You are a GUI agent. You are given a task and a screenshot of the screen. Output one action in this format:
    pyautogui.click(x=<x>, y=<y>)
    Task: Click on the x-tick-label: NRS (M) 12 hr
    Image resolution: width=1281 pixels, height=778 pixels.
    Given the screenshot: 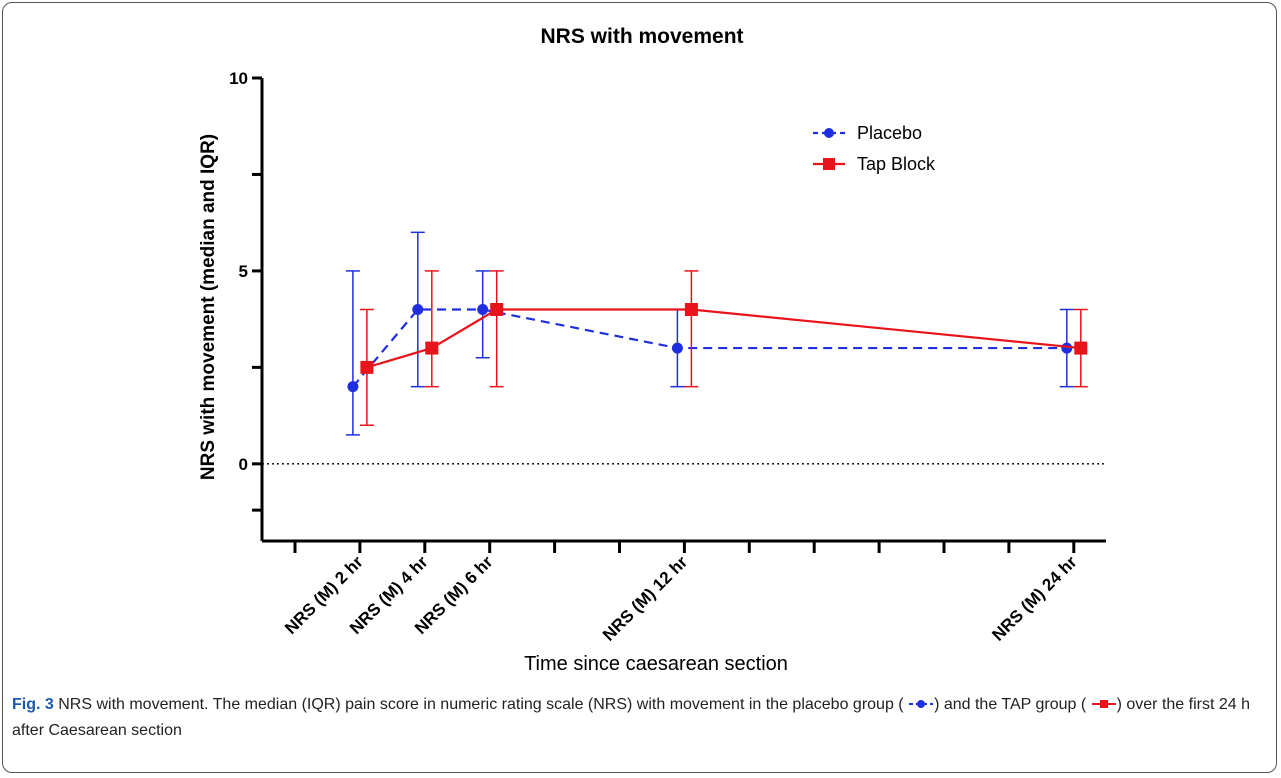 What is the action you would take?
    pyautogui.click(x=645, y=598)
    